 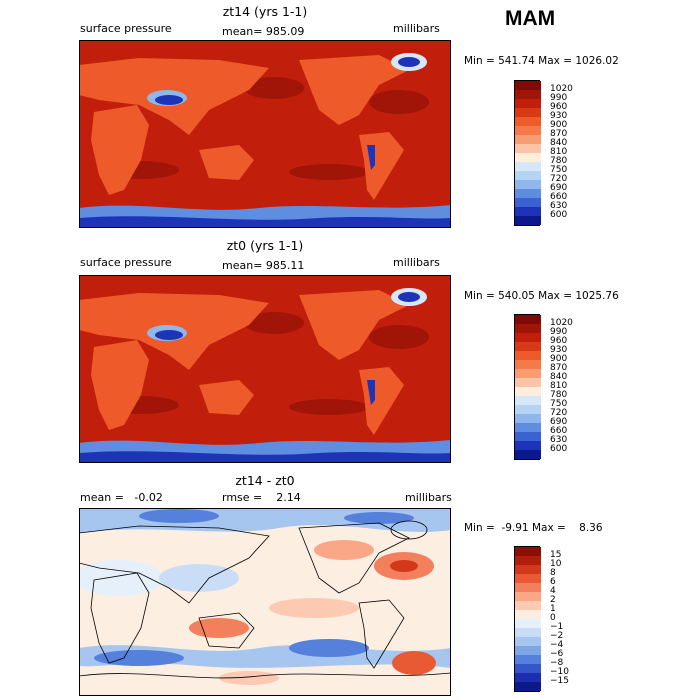 I want to click on panel3-title: zt14 - zt0, so click(x=265, y=480).